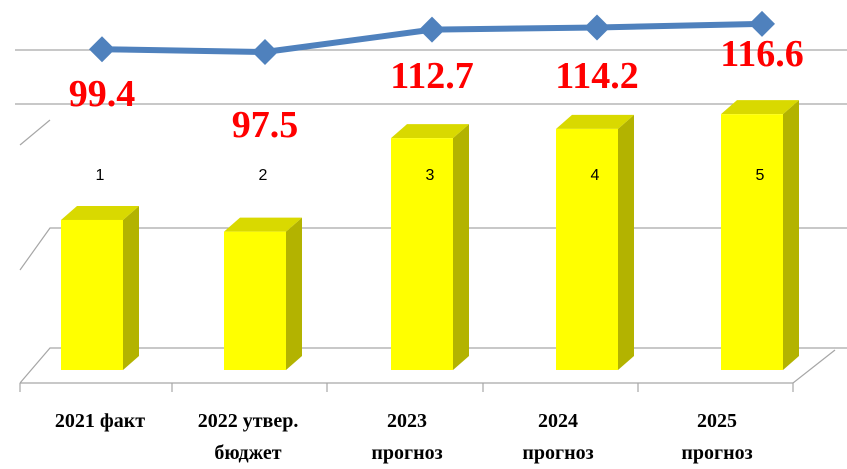 The height and width of the screenshot is (469, 847). I want to click on category-label-line: бюджет, so click(247, 453).